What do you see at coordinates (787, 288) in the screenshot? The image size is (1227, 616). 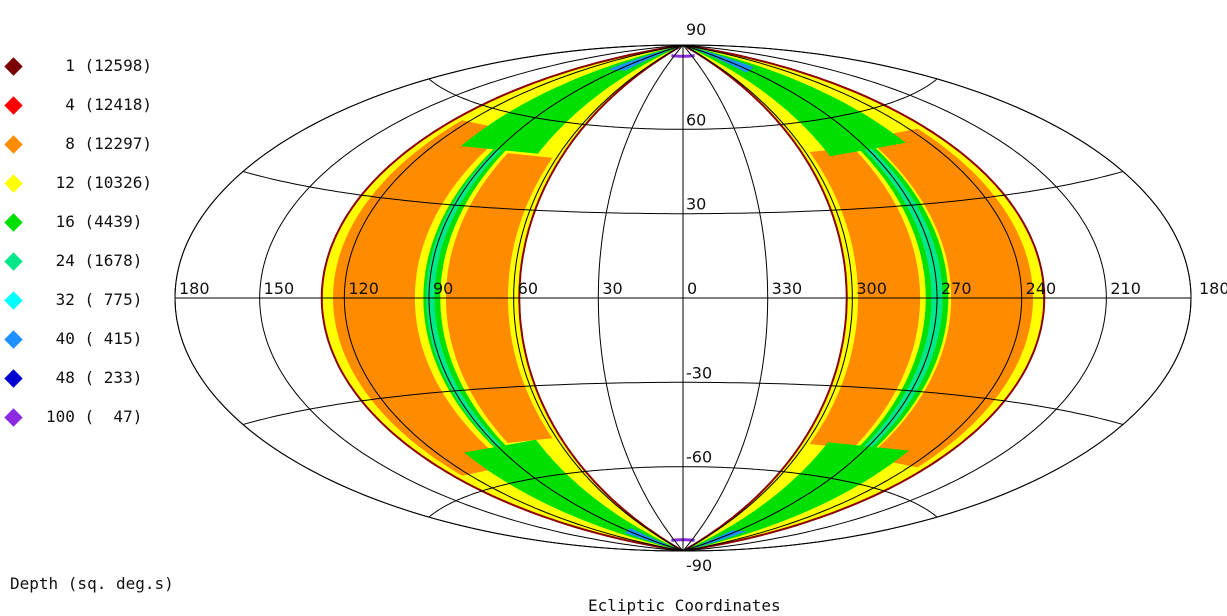 I see `longitude-label: 330` at bounding box center [787, 288].